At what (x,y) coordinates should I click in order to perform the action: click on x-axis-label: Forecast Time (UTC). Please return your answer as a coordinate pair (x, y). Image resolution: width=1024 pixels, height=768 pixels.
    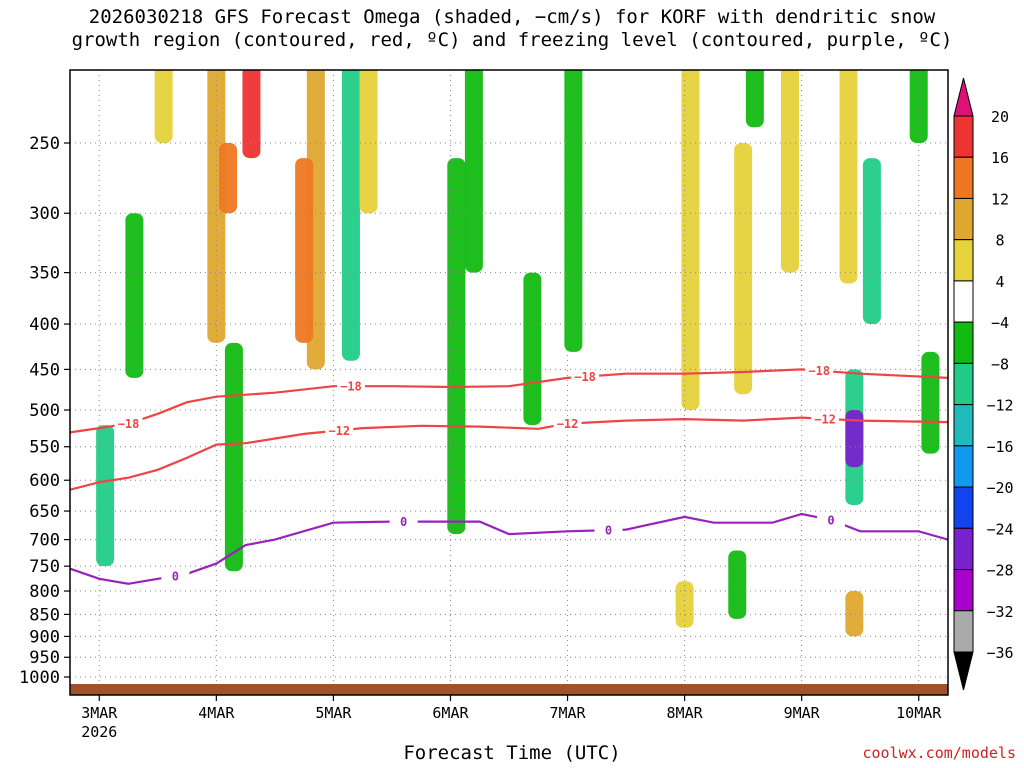
    Looking at the image, I should click on (512, 753).